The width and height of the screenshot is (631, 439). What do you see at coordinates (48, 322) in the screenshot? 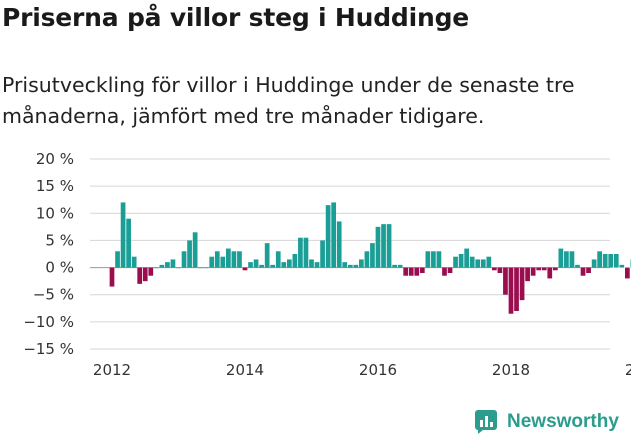
I see `y-tick-label: −10 %` at bounding box center [48, 322].